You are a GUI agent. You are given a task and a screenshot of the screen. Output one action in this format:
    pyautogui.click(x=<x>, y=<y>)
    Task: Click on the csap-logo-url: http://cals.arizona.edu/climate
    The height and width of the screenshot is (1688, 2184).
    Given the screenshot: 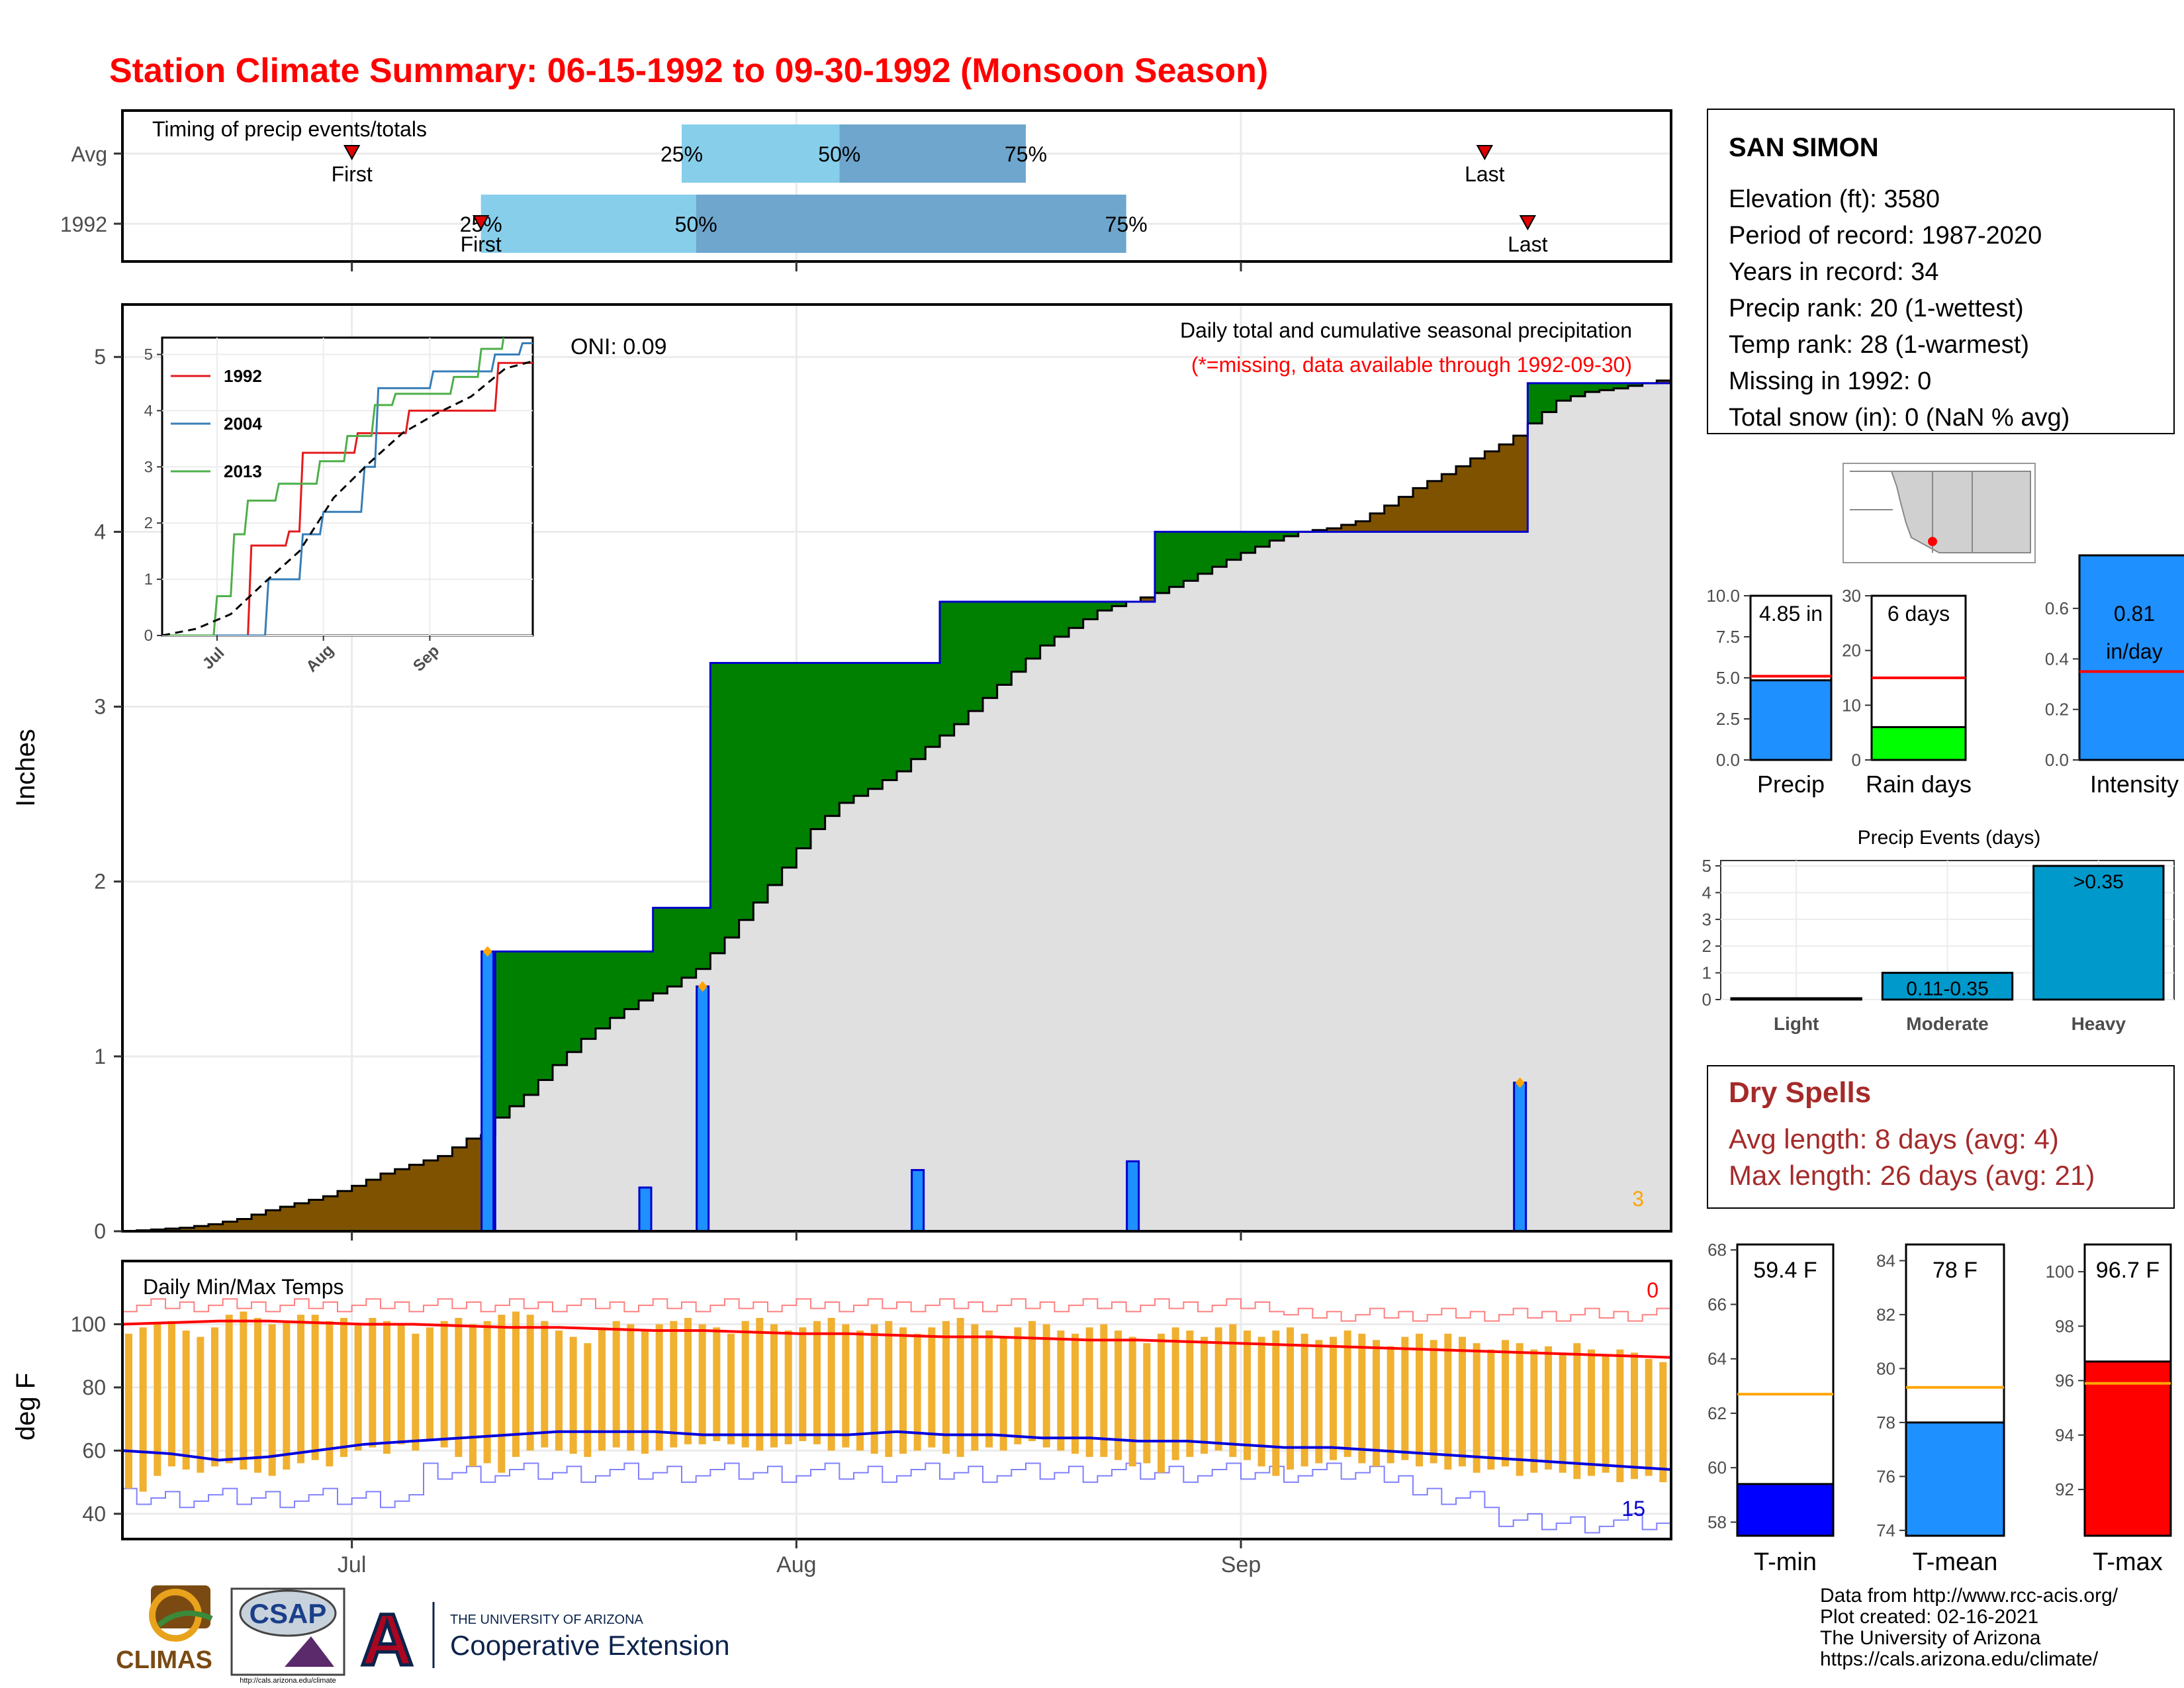 What is the action you would take?
    pyautogui.click(x=288, y=1681)
    